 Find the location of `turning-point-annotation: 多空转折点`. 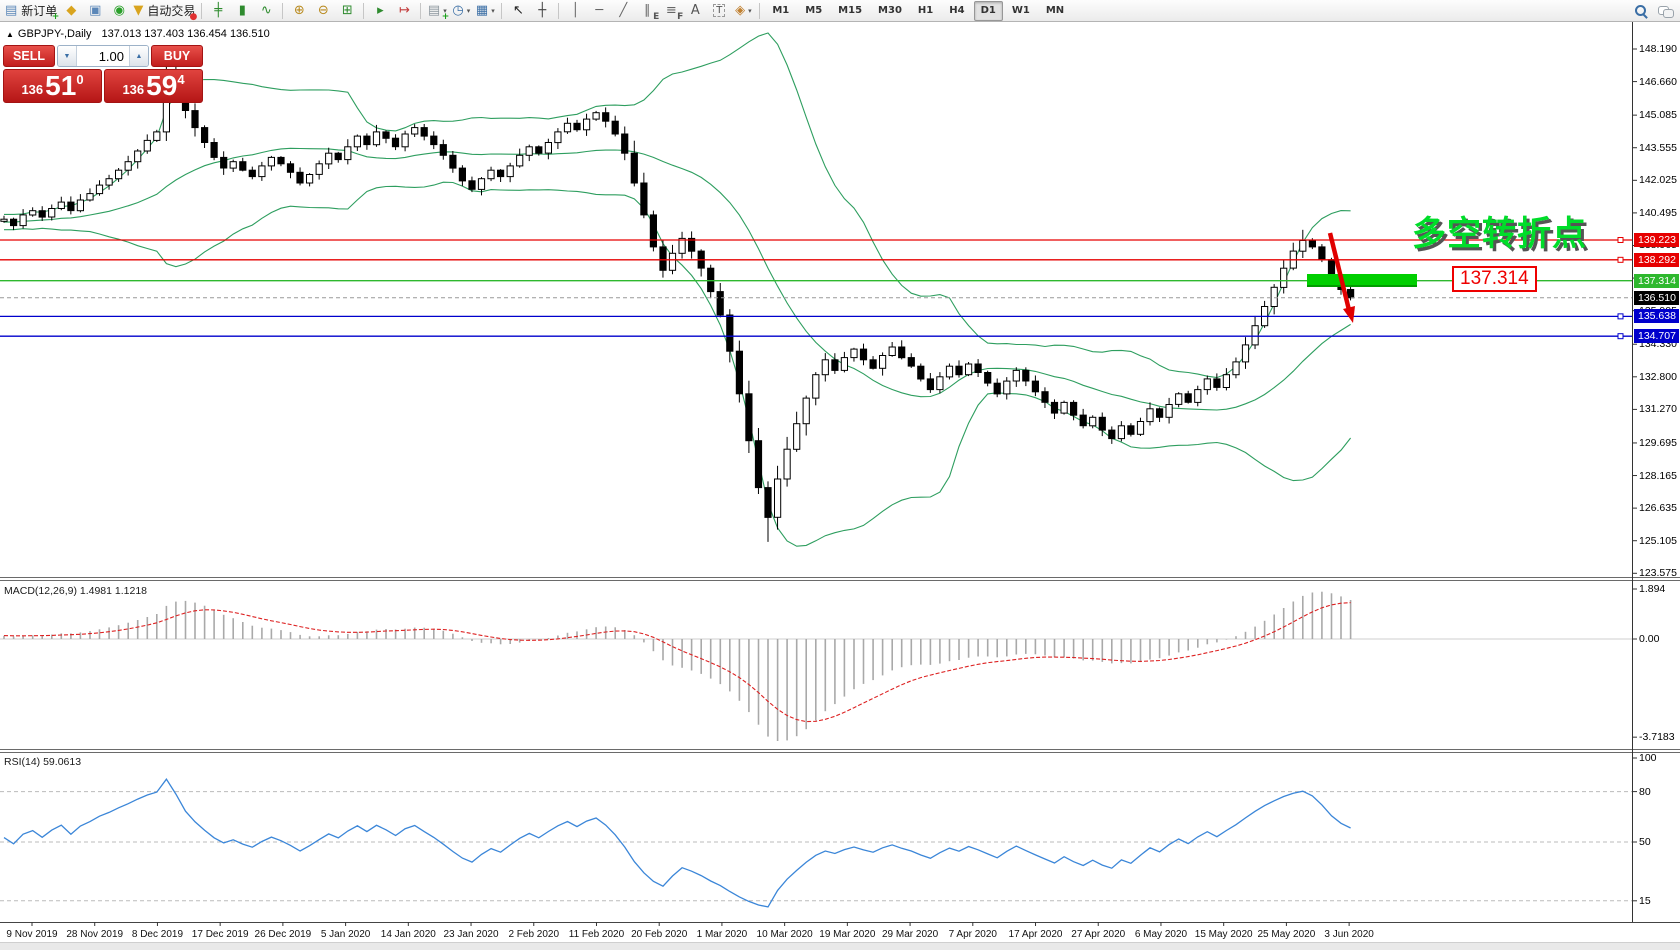

turning-point-annotation: 多空转折点 is located at coordinates (1499, 234).